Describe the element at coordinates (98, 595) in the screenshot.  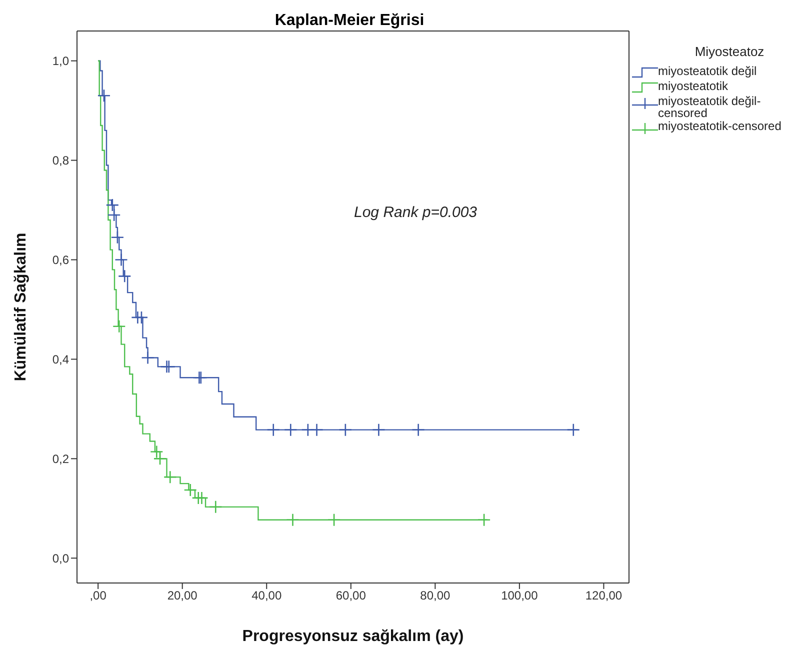
I see `x-tick-label: ,00` at that location.